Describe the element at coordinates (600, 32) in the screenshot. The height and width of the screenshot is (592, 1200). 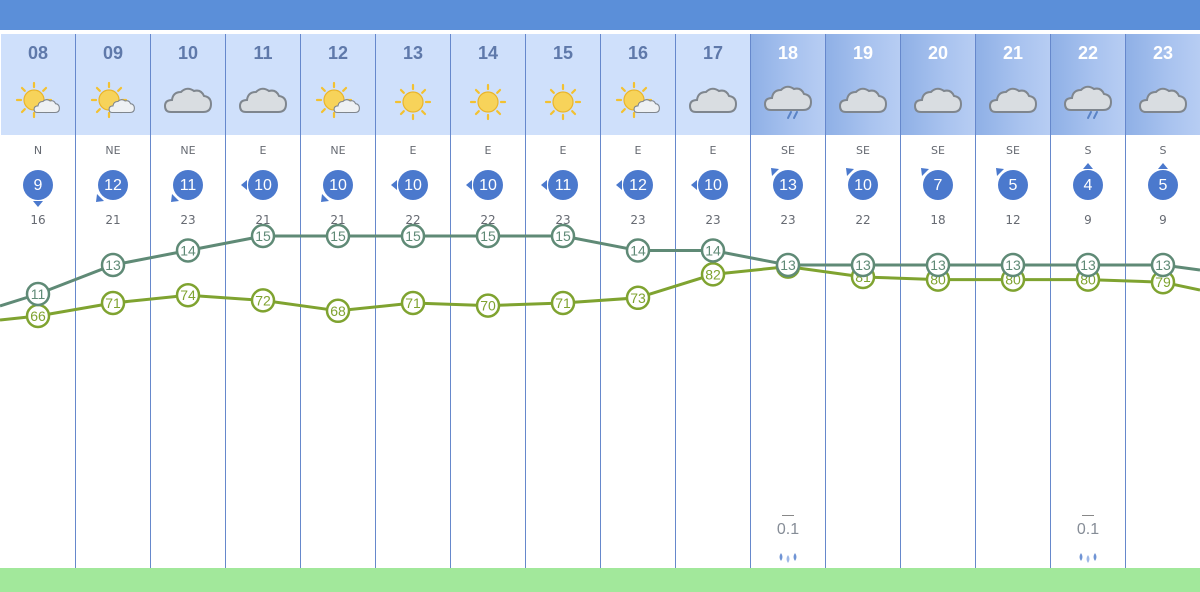
I see `header-gap` at that location.